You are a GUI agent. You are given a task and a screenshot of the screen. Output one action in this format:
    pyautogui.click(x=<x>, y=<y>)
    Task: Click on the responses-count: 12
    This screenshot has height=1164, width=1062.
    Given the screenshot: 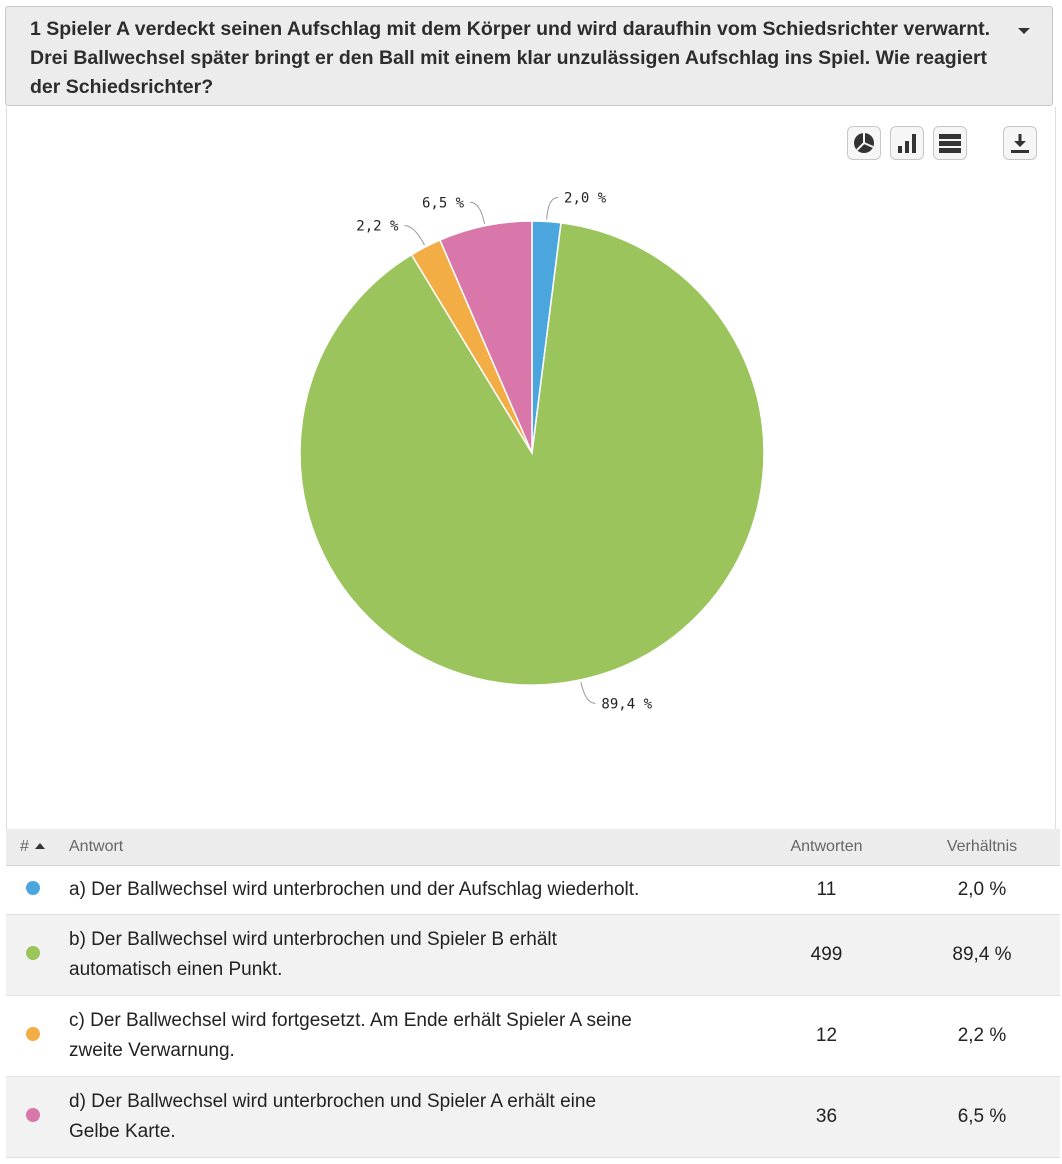 What is the action you would take?
    pyautogui.click(x=826, y=1036)
    